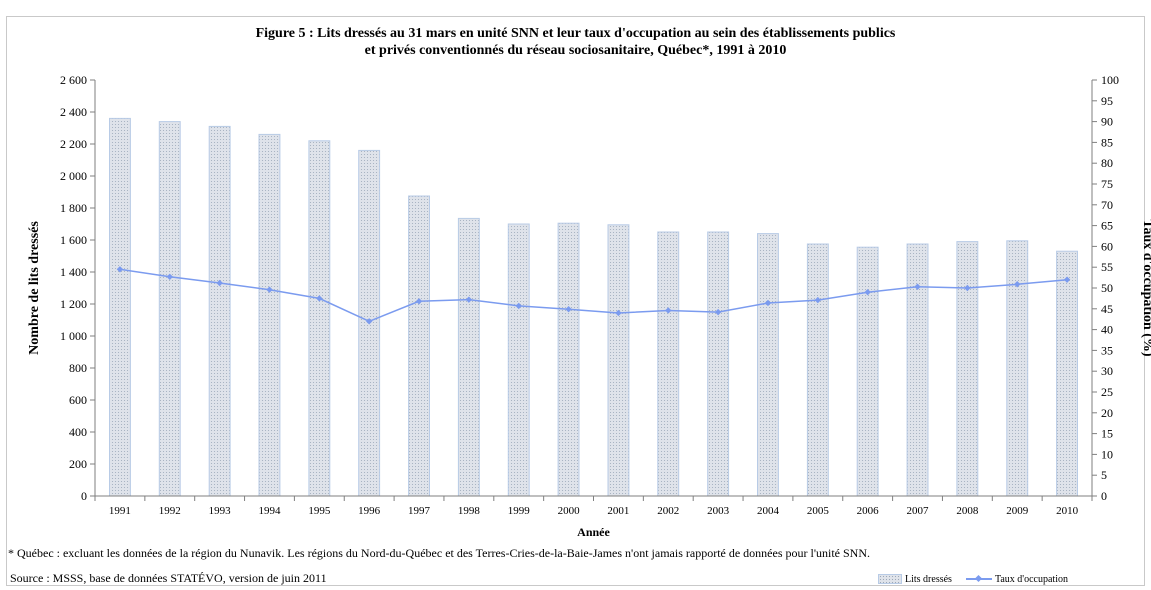 The height and width of the screenshot is (590, 1151). Describe the element at coordinates (170, 511) in the screenshot. I see `x-tick-label: 1992` at that location.